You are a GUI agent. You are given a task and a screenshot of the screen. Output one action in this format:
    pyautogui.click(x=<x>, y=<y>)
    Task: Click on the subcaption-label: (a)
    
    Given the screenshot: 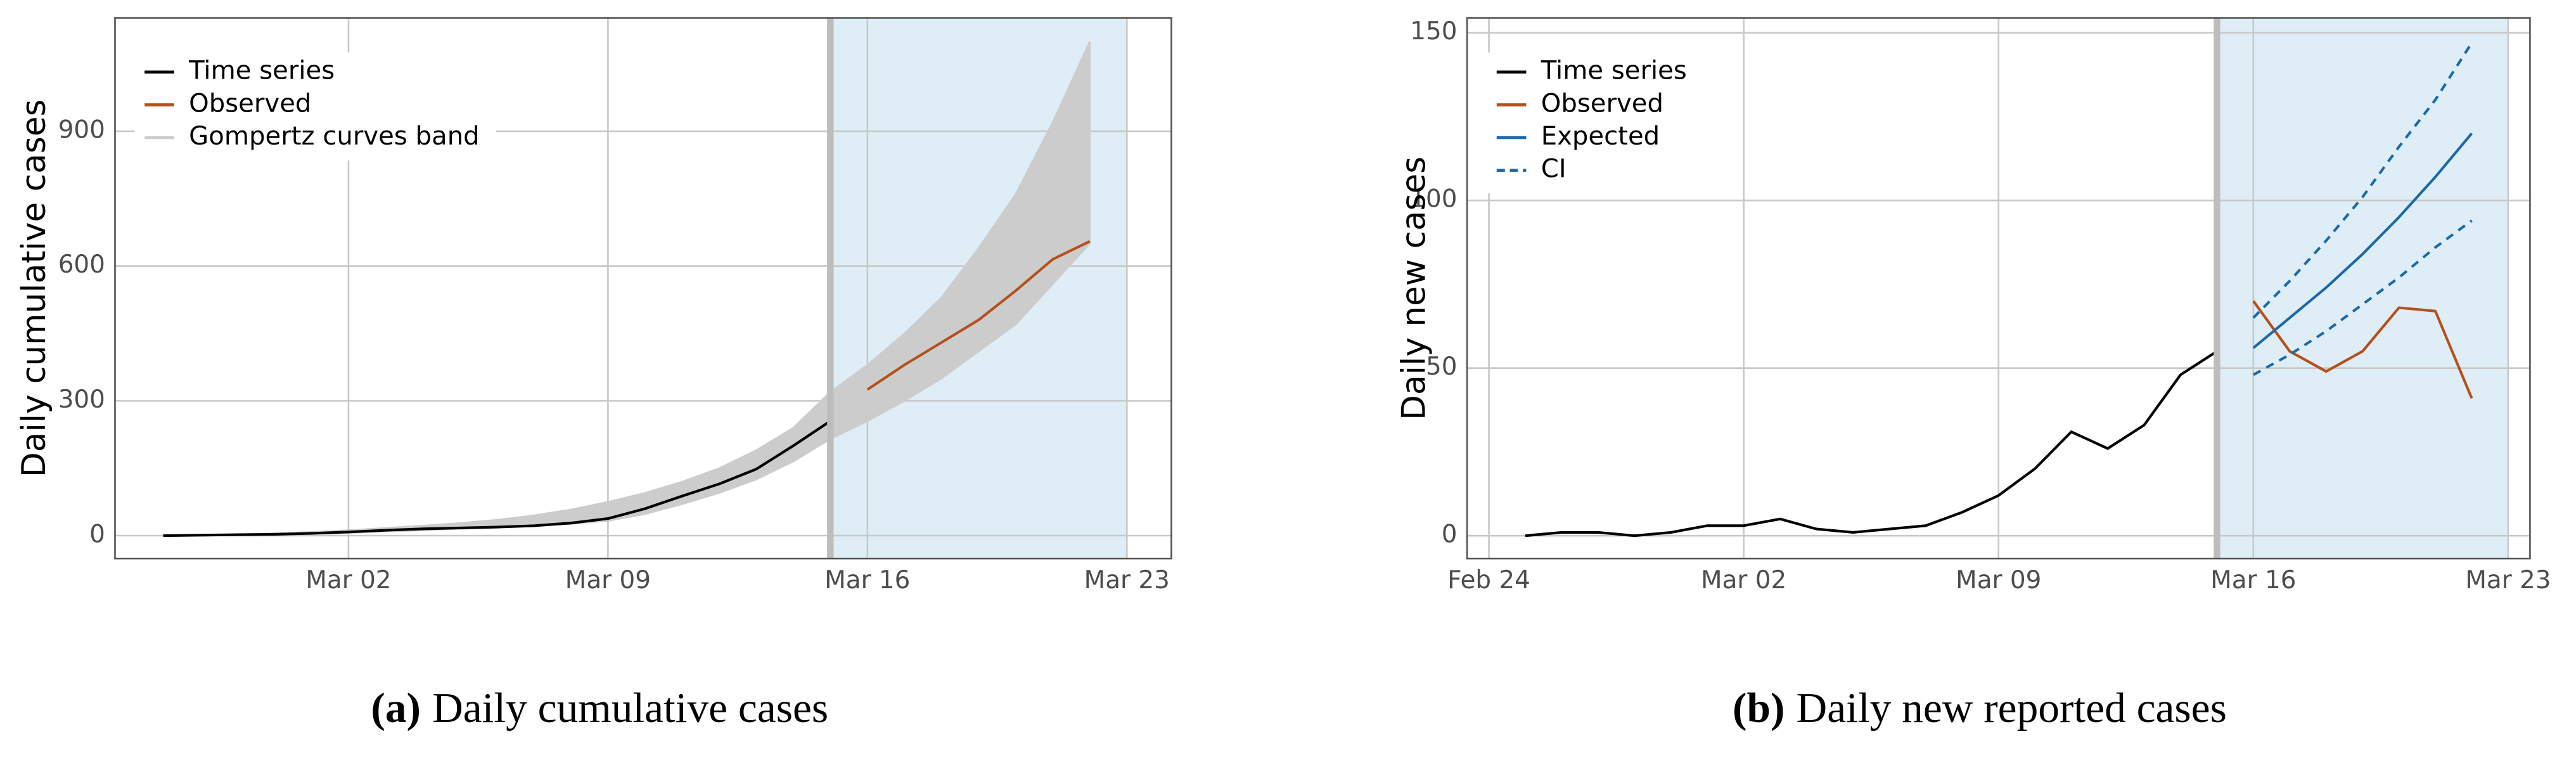 What is the action you would take?
    pyautogui.click(x=396, y=708)
    